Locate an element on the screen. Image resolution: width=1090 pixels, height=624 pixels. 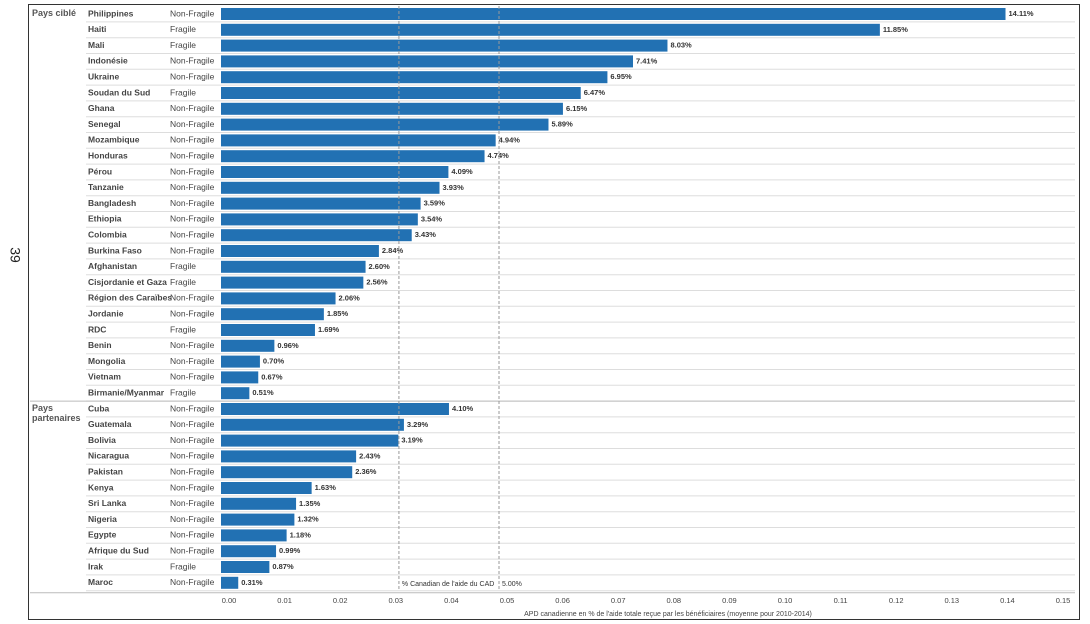
category-label: Pakistan is located at coordinates (105, 471).